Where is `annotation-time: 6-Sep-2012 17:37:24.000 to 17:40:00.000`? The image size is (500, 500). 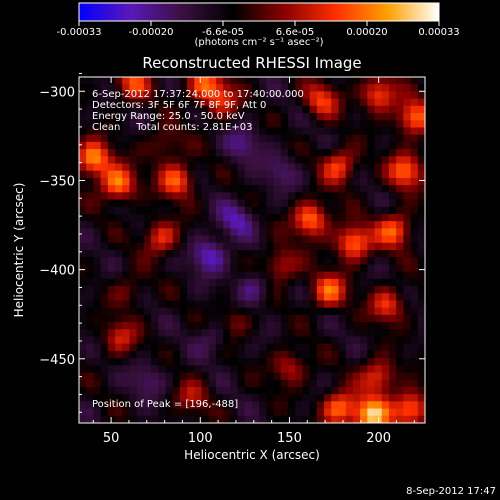
annotation-time: 6-Sep-2012 17:37:24.000 to 17:40:00.000 is located at coordinates (198, 94).